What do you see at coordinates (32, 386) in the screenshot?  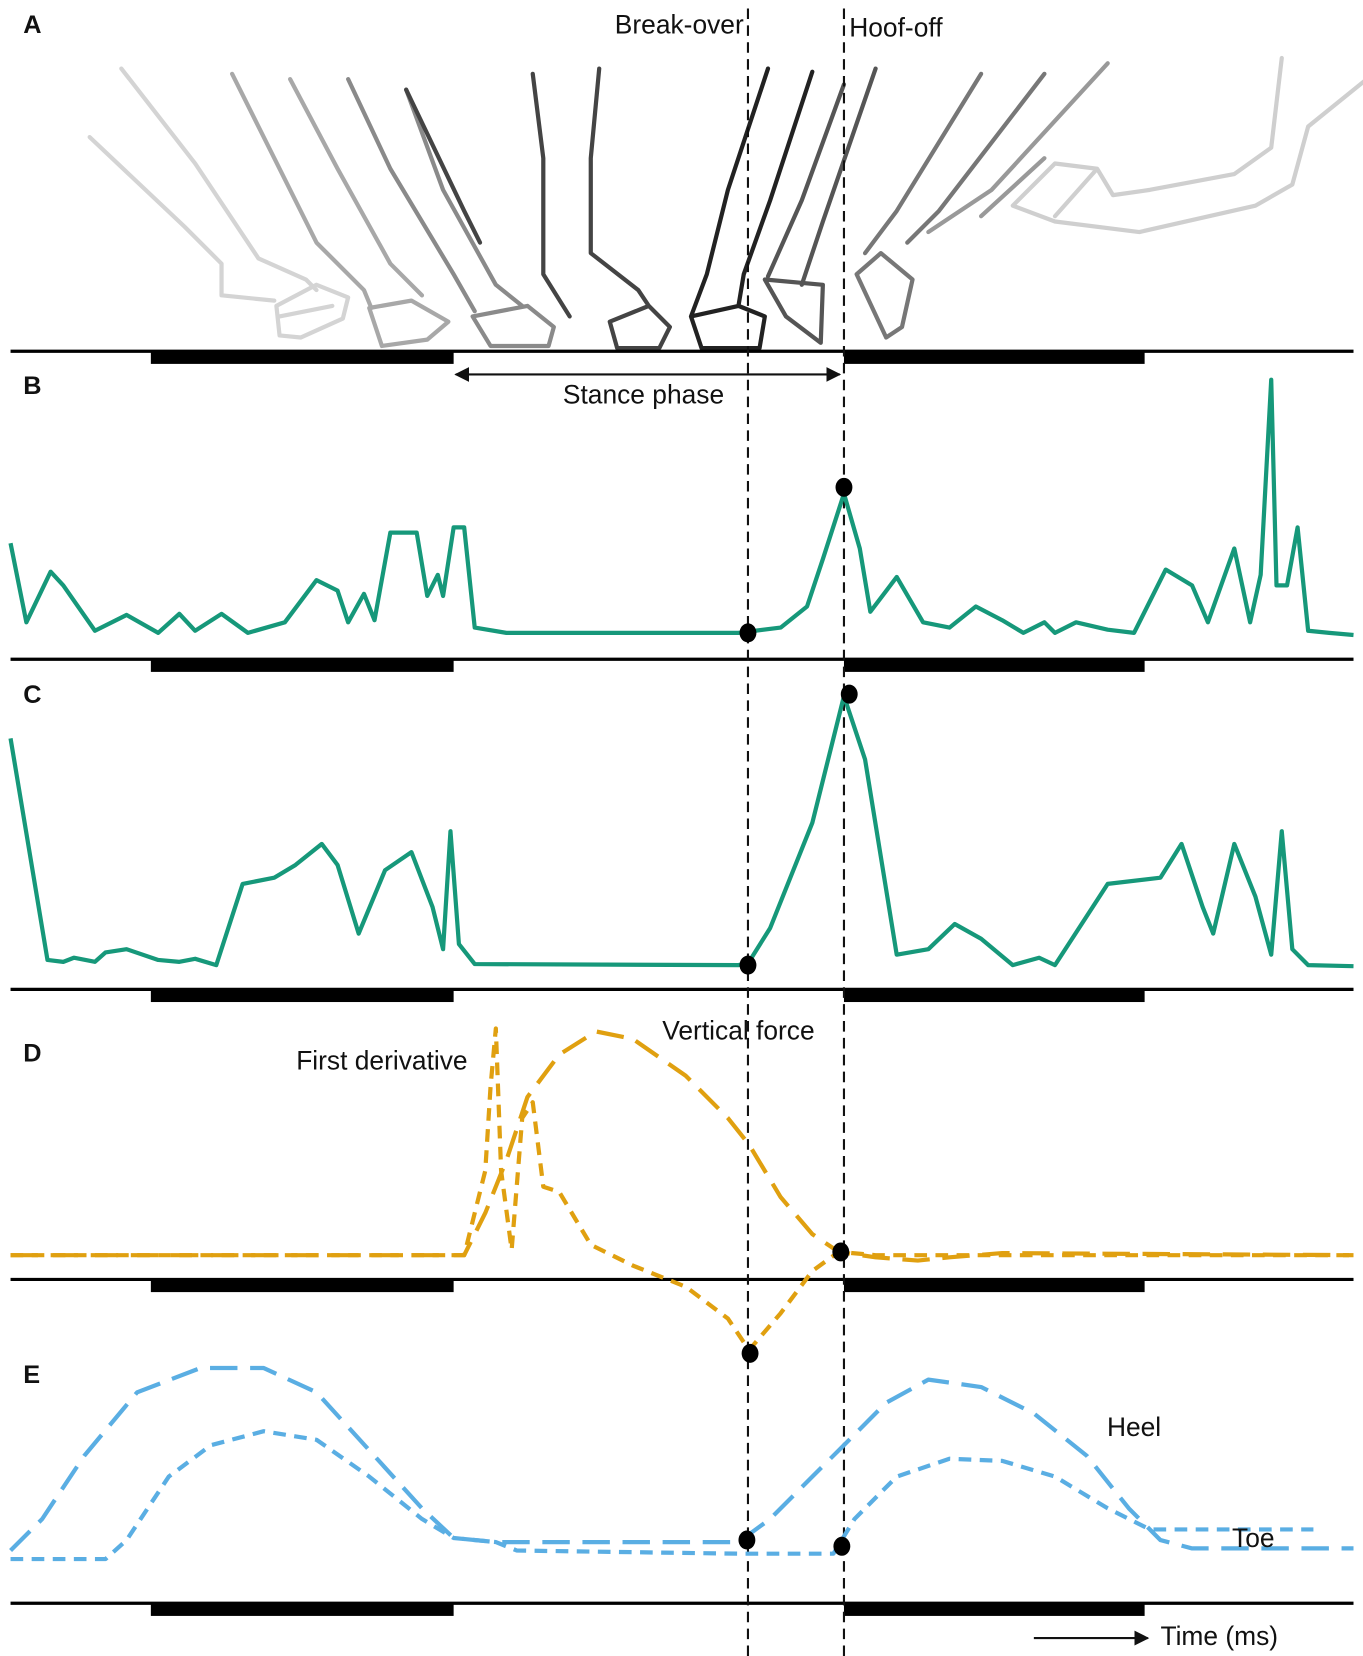 I see `panel-label: B` at bounding box center [32, 386].